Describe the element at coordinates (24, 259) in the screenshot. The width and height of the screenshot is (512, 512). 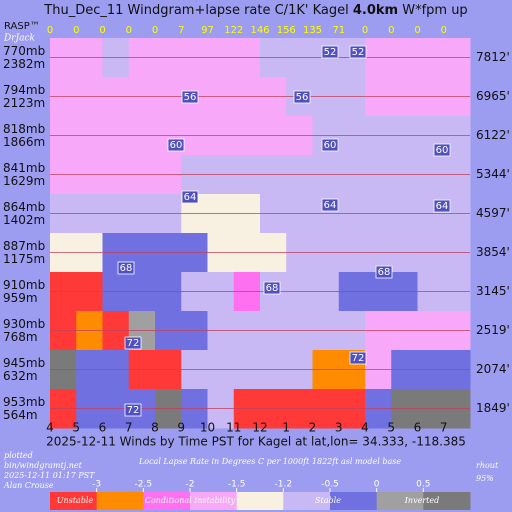
I see `level-m: 1175m` at that location.